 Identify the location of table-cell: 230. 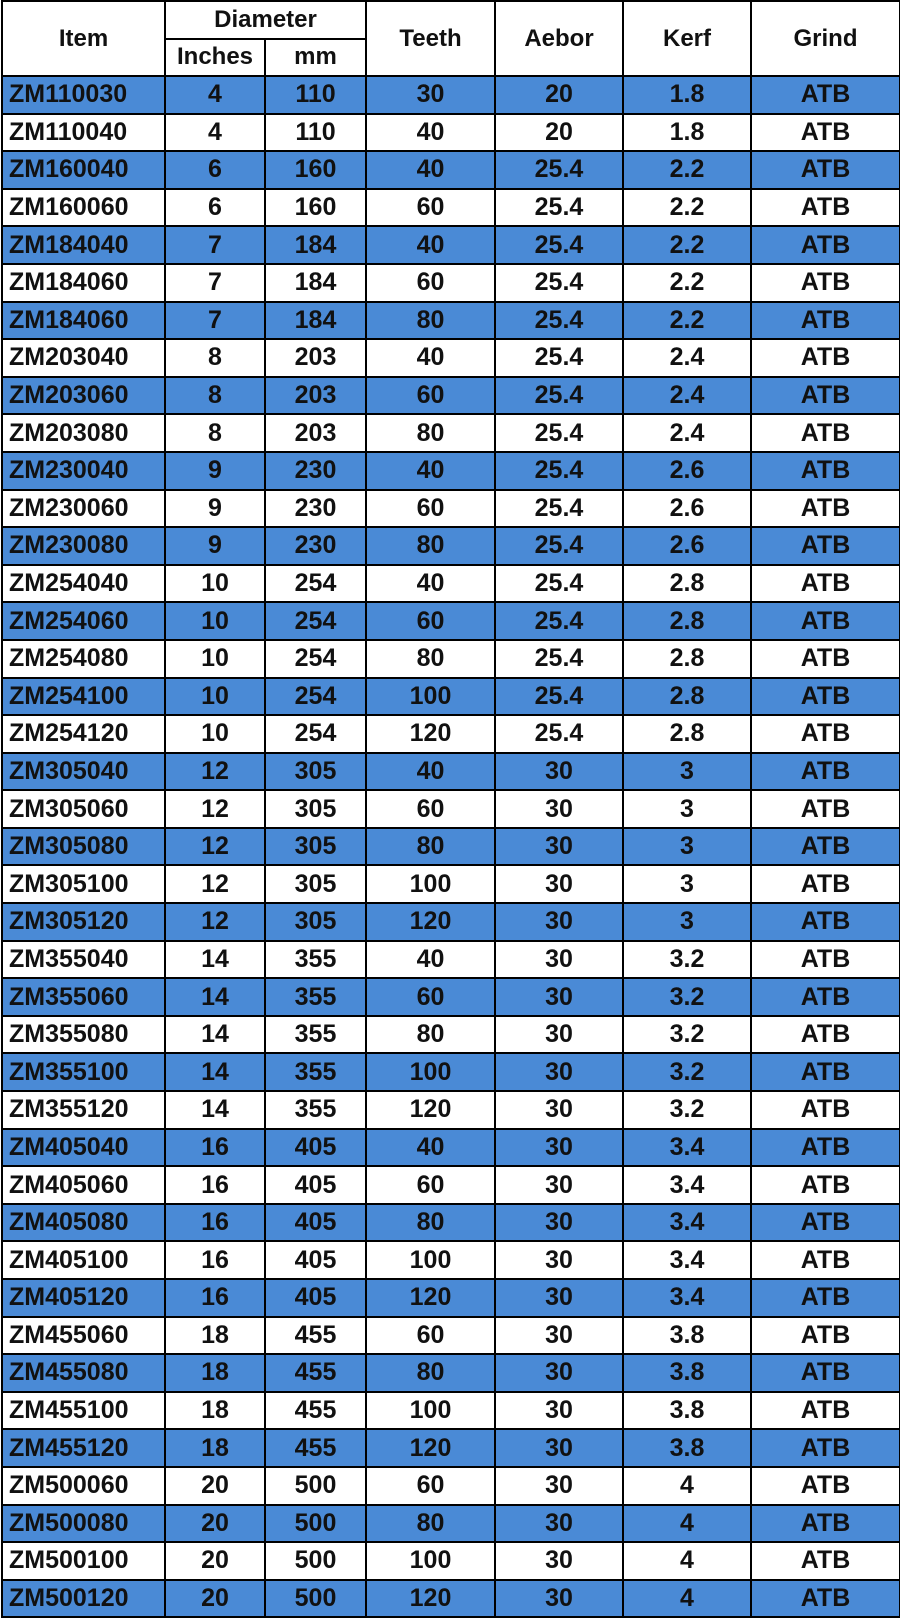
(315, 508).